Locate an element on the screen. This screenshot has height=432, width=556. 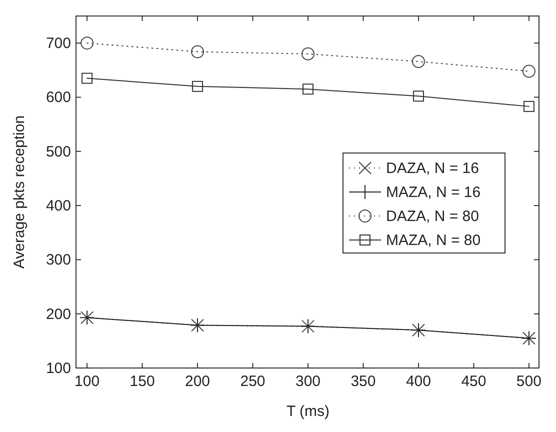
x-tick-label: 400 is located at coordinates (418, 381).